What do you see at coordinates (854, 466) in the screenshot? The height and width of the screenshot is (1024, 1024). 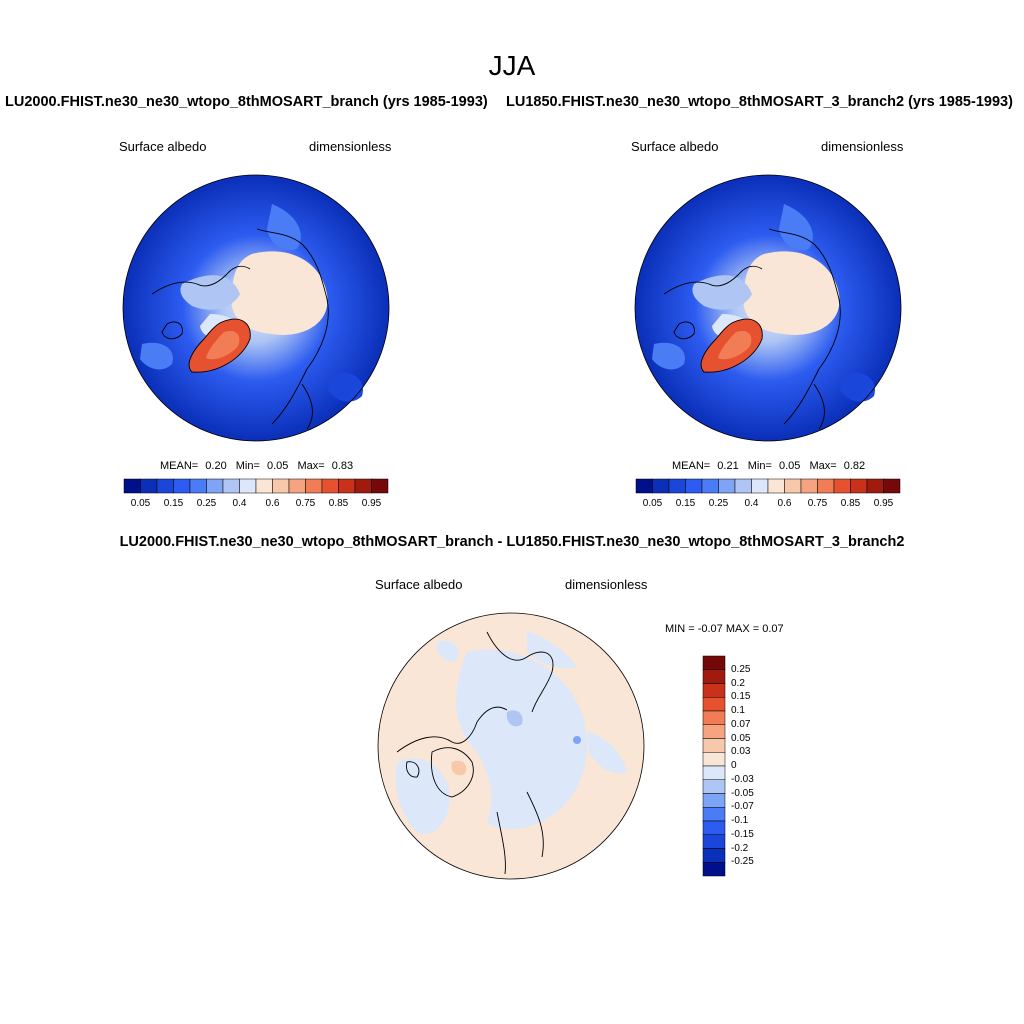 I see `right-max-value: 0.82` at bounding box center [854, 466].